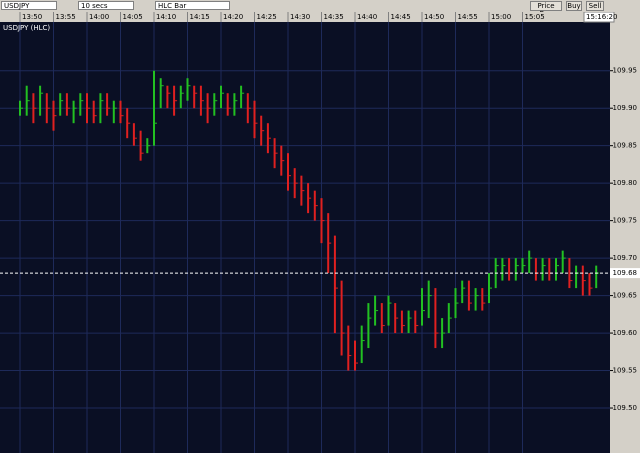  Describe the element at coordinates (401, 17) in the screenshot. I see `x-tick-label: 14:45` at that location.